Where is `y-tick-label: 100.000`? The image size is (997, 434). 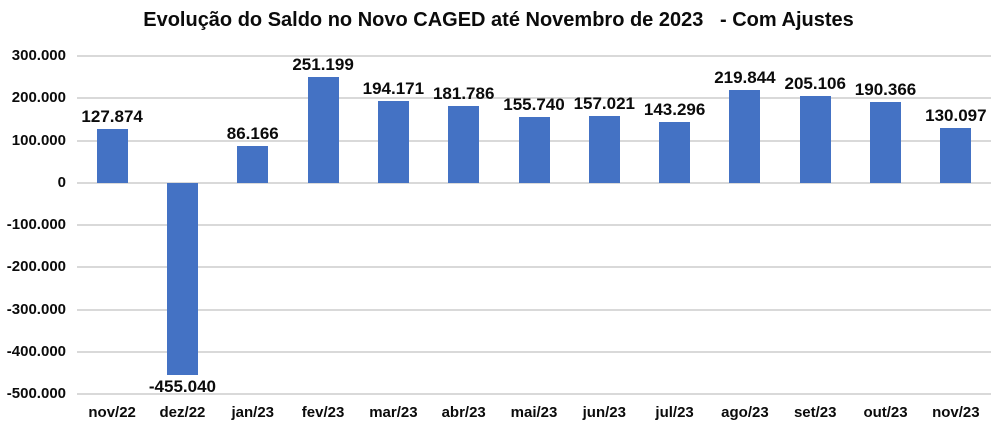
y-tick-label: 100.000 is located at coordinates (38, 140).